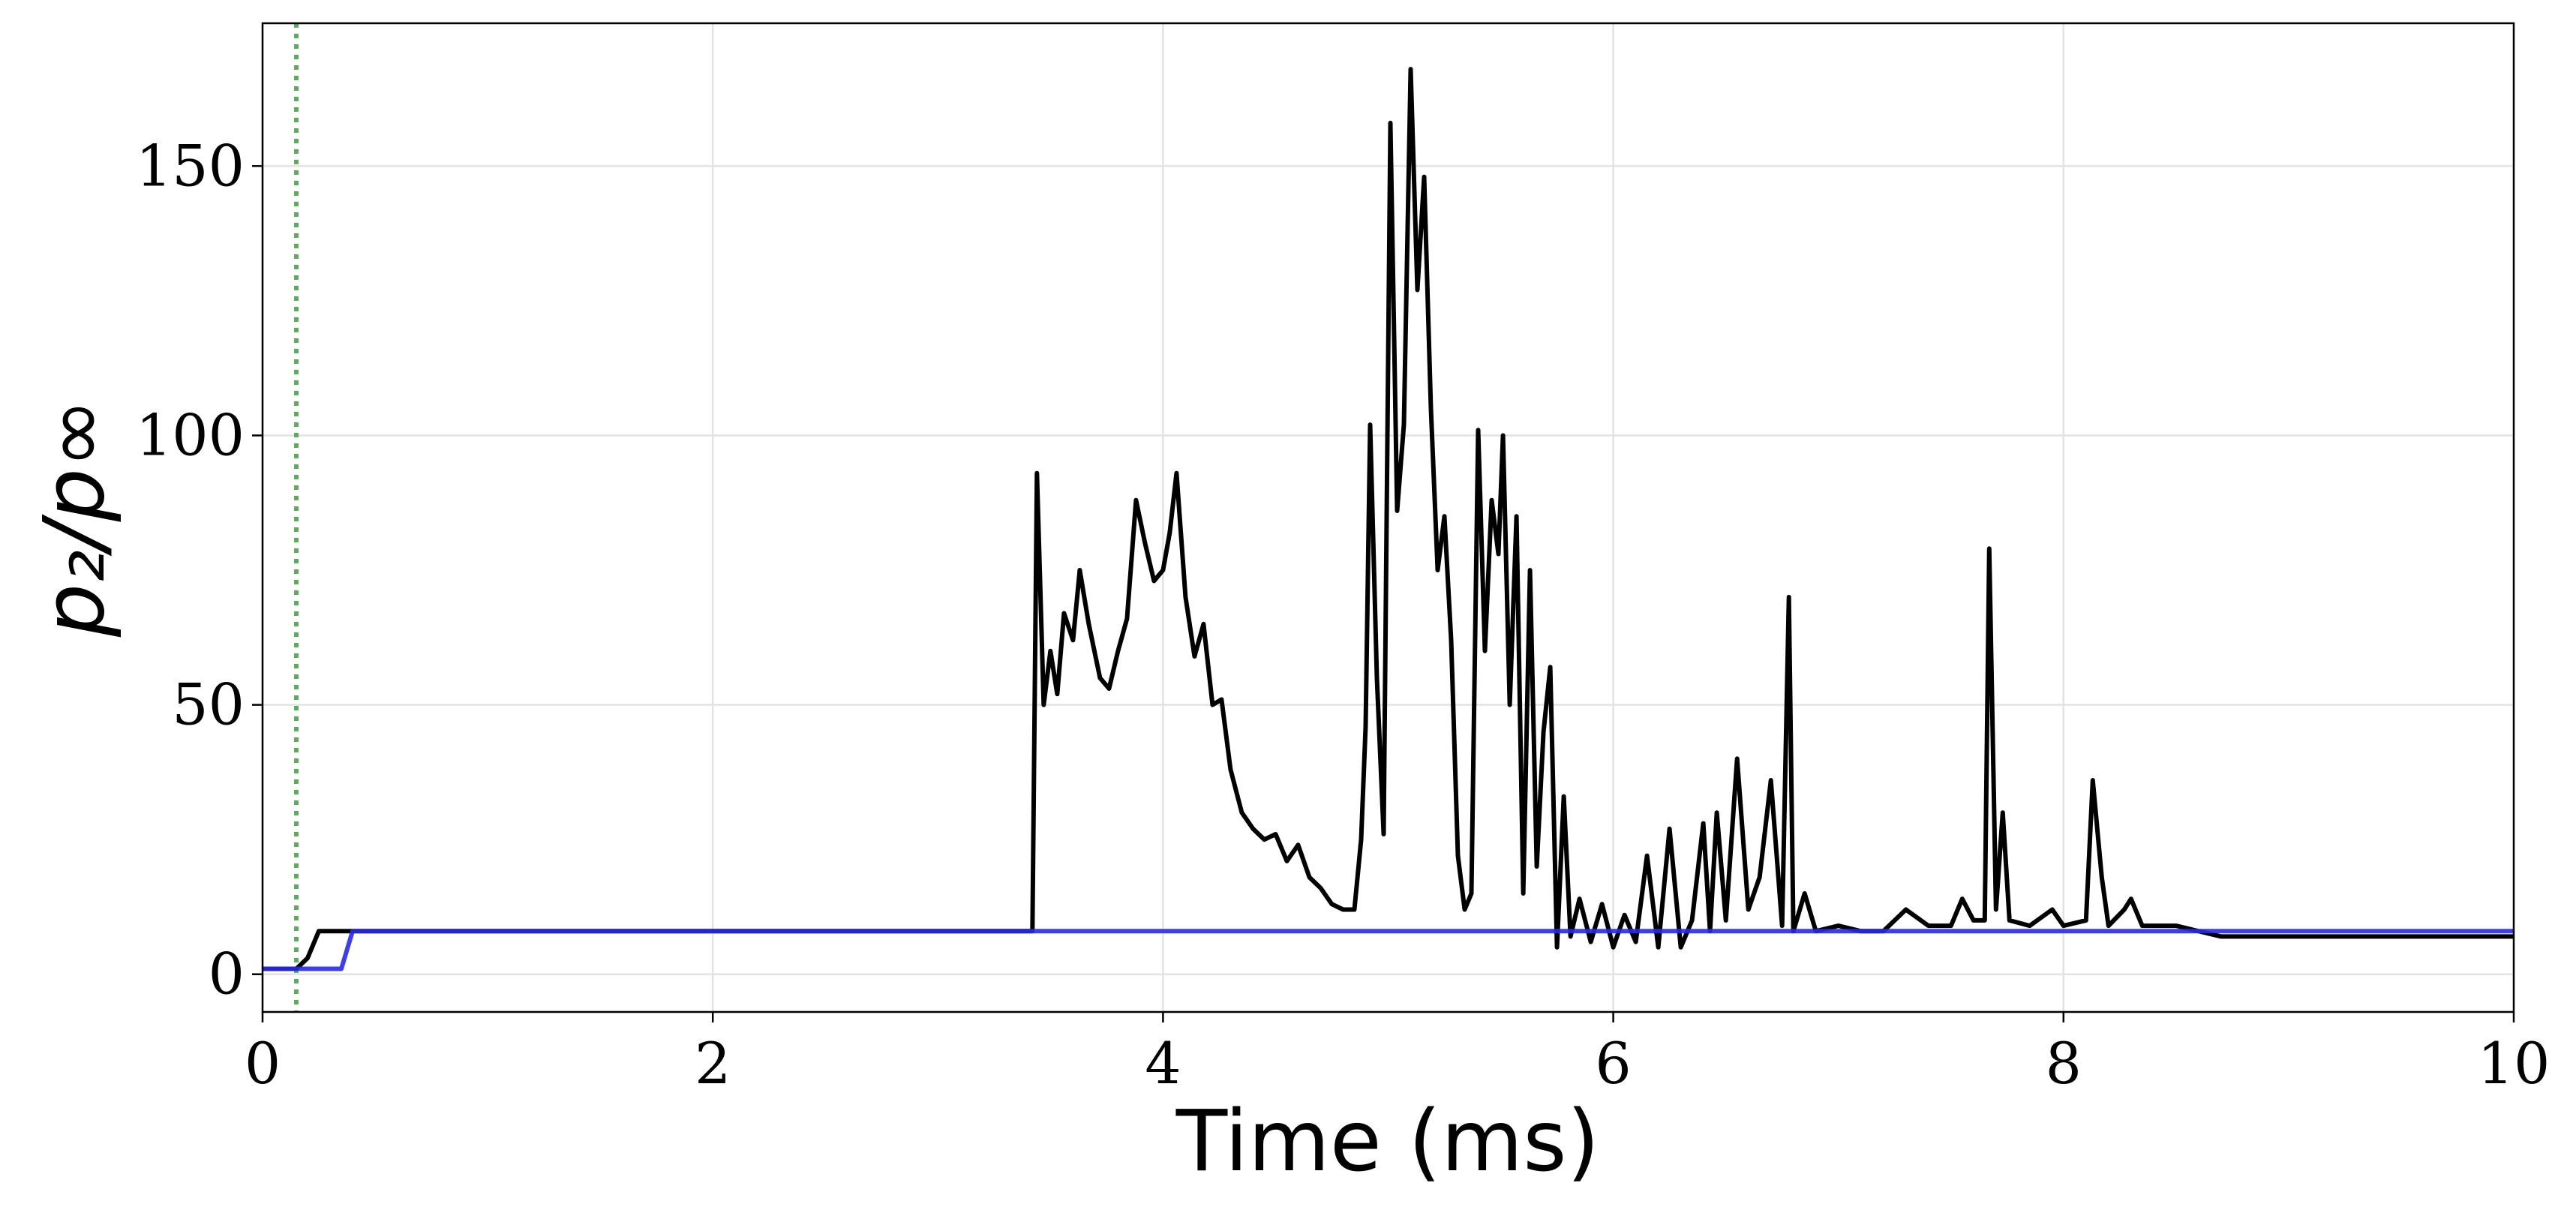  What do you see at coordinates (1613, 1063) in the screenshot?
I see `x-tick-label: 6` at bounding box center [1613, 1063].